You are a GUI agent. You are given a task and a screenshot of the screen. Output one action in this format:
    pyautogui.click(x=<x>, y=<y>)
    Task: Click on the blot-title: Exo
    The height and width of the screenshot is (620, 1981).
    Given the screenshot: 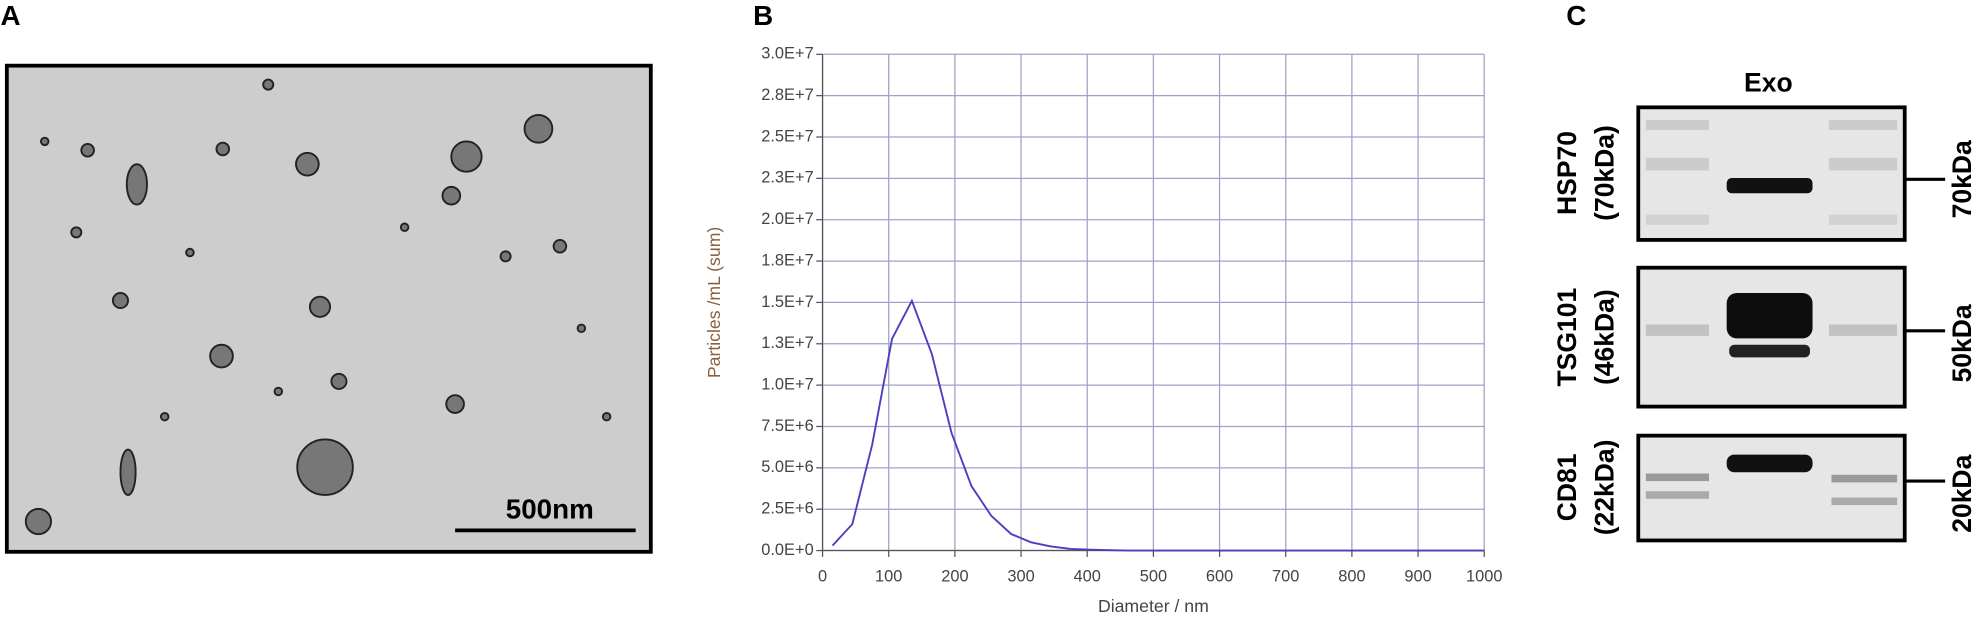 What is the action you would take?
    pyautogui.click(x=1768, y=83)
    